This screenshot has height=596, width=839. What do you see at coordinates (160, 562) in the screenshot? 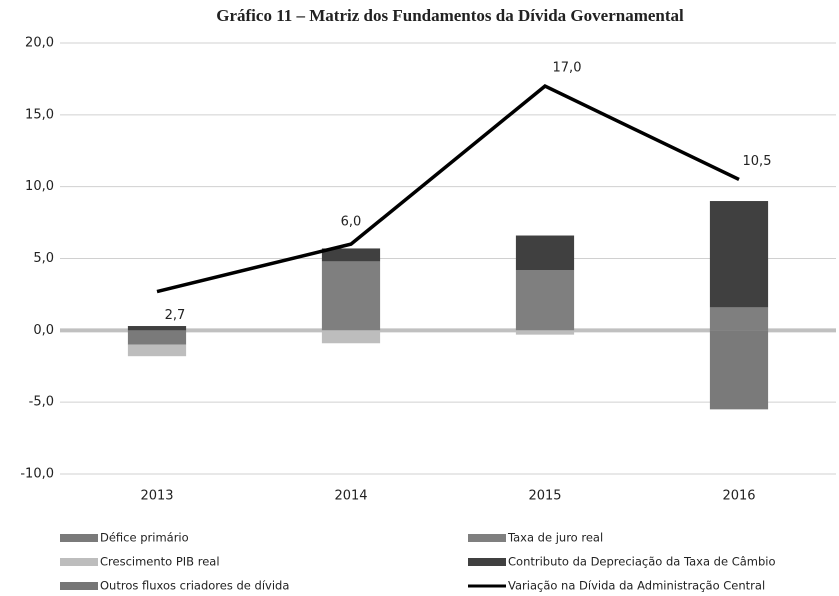
I see `legend-label: Crescimento PIB real` at bounding box center [160, 562].